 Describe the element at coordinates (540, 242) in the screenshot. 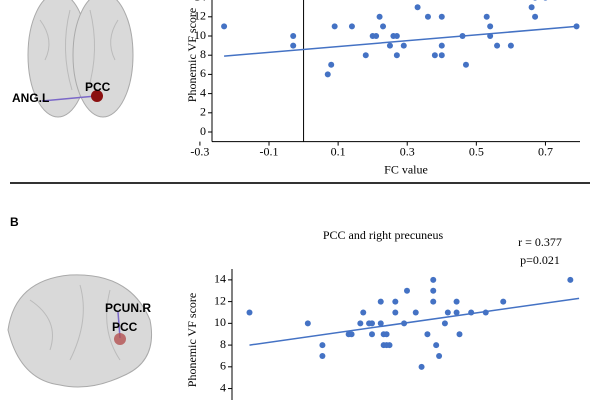

I see `annotation: r = 0.377` at that location.